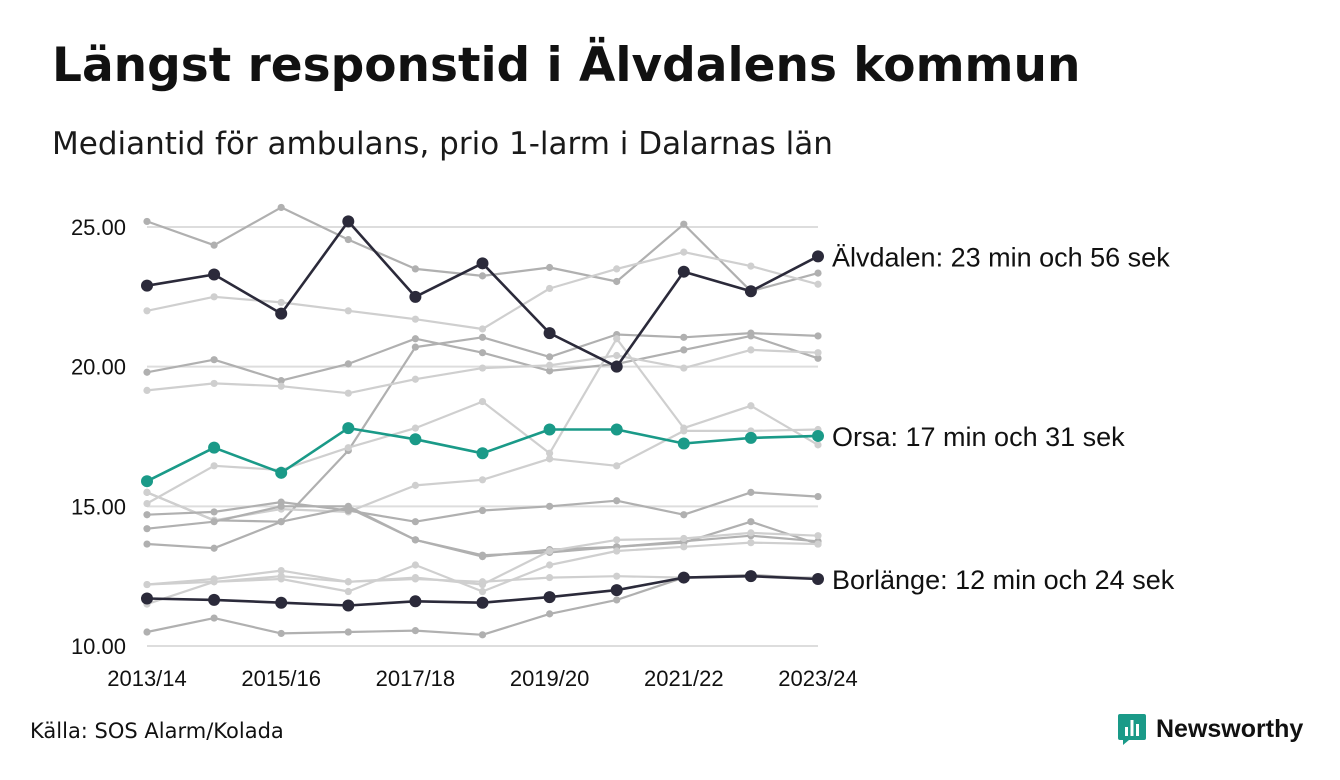 Image resolution: width=1340 pixels, height=780 pixels. I want to click on y-tick-label: 10.00, so click(98, 646).